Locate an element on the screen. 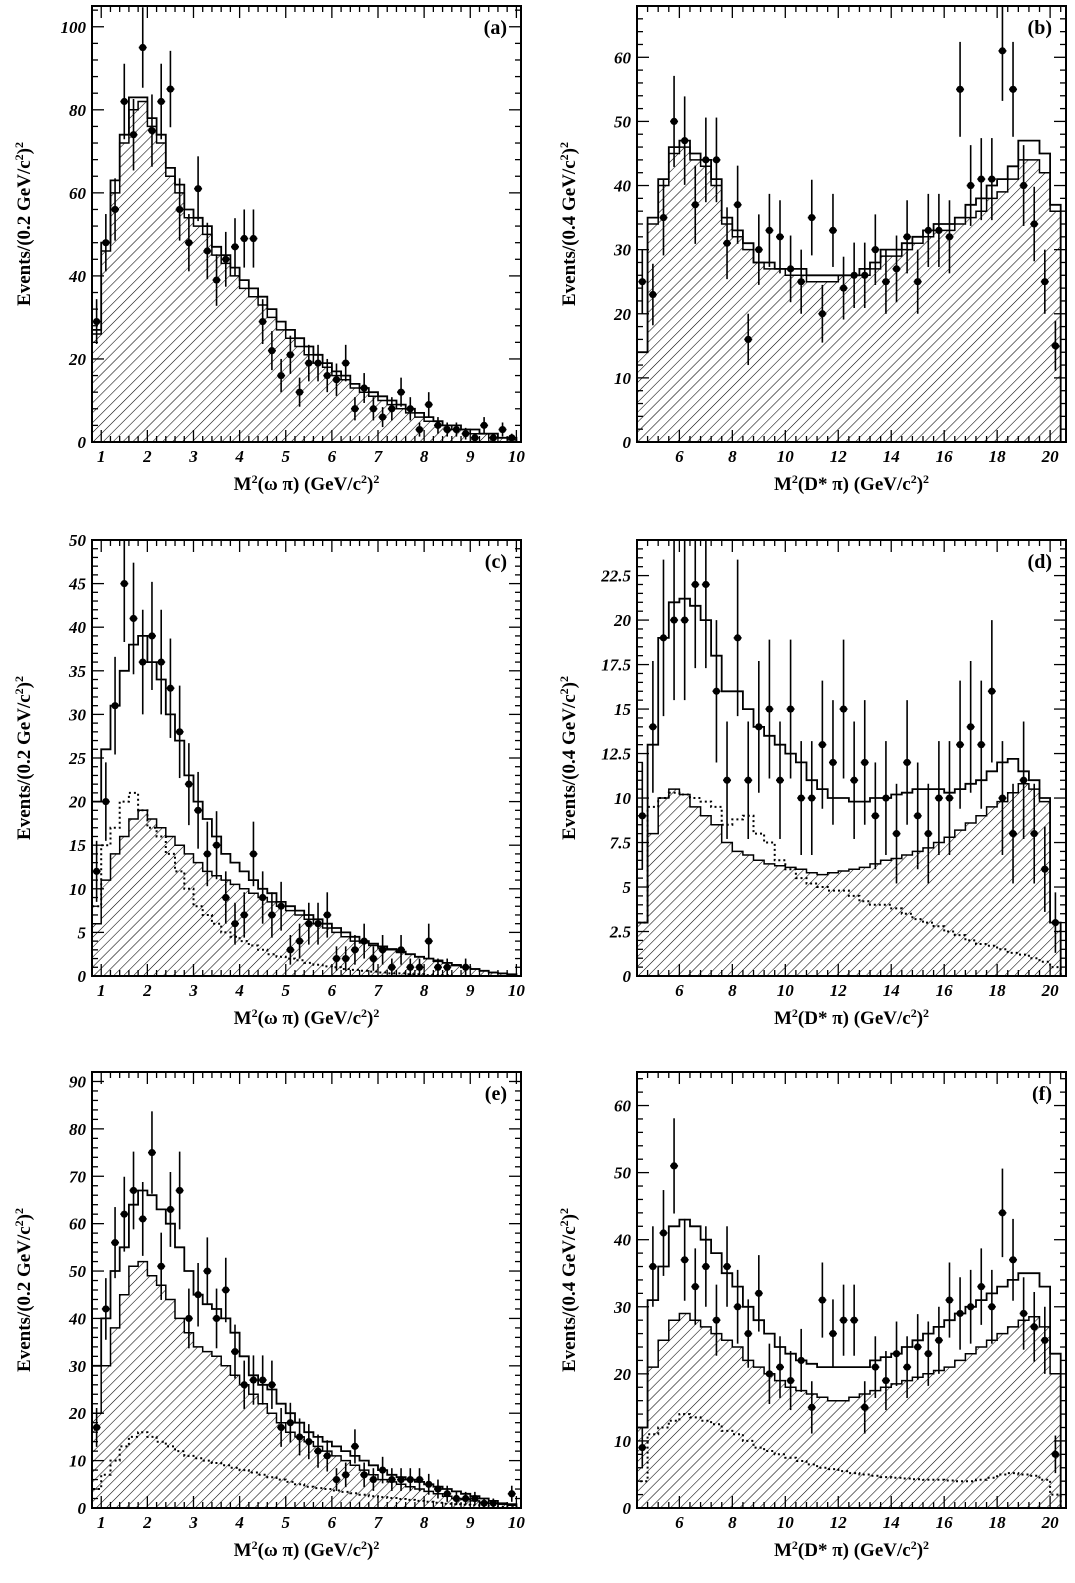 The width and height of the screenshot is (1075, 1583). x-tick-label: 8 is located at coordinates (424, 456).